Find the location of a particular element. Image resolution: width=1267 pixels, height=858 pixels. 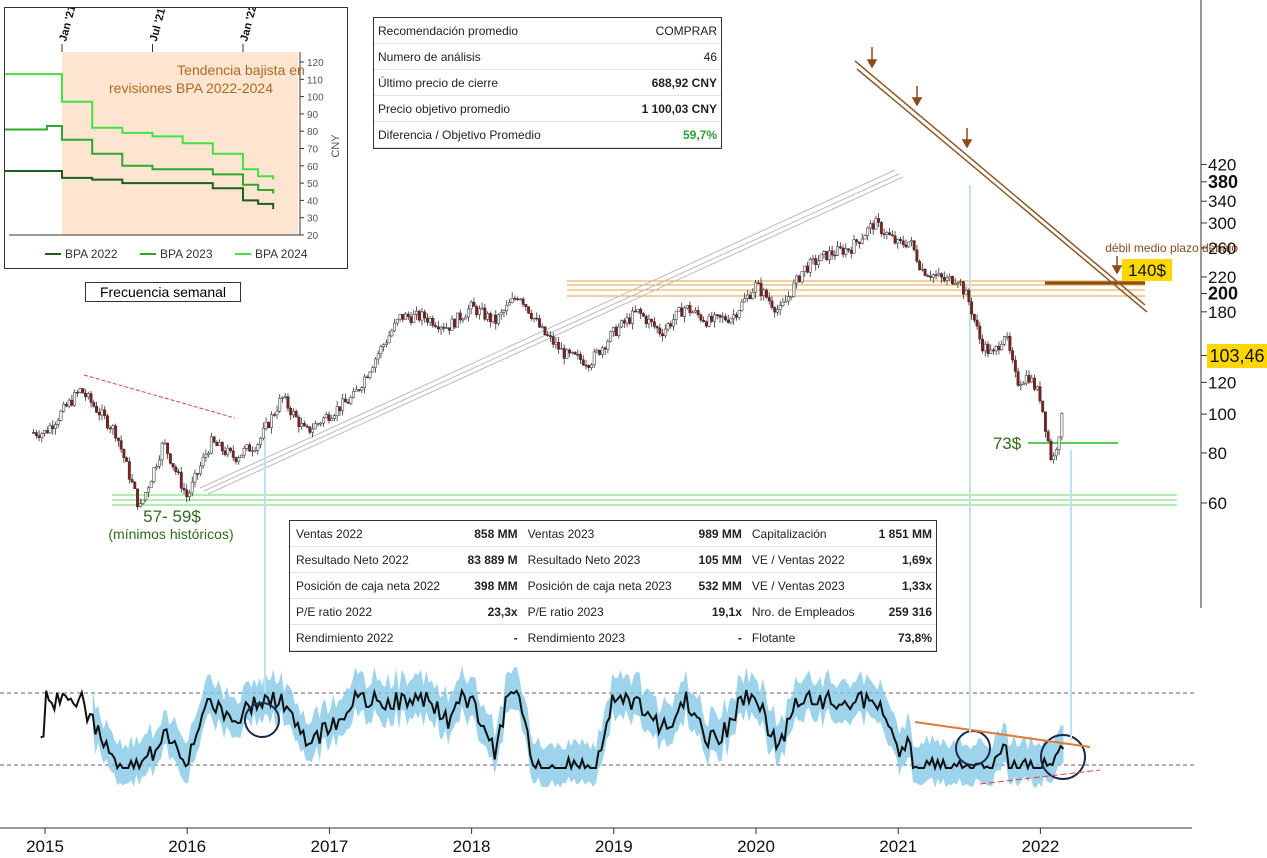

fund-value: 858 MM is located at coordinates (490, 534).